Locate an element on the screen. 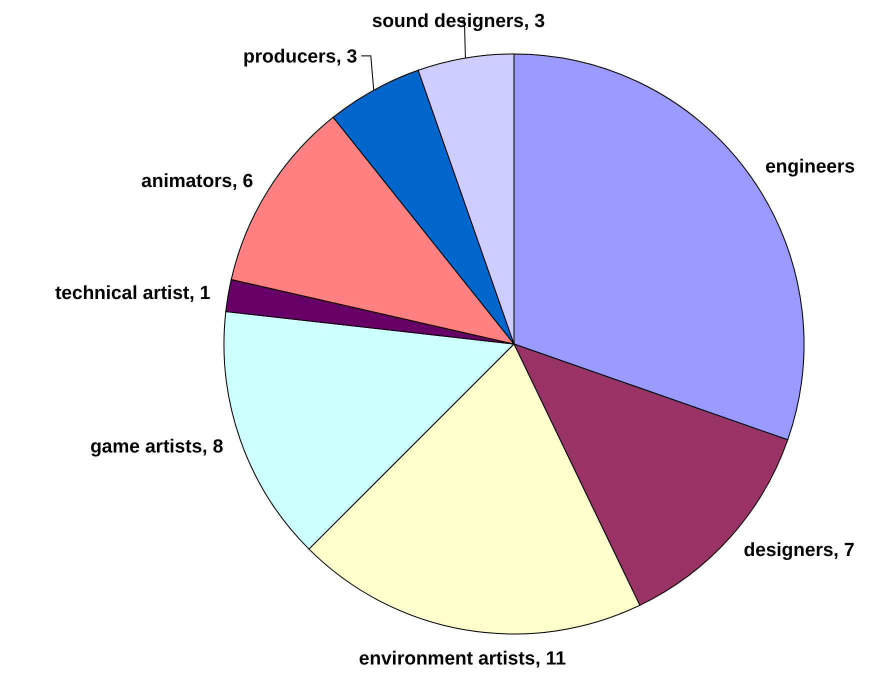  slice-label: game artists, 8 is located at coordinates (157, 447).